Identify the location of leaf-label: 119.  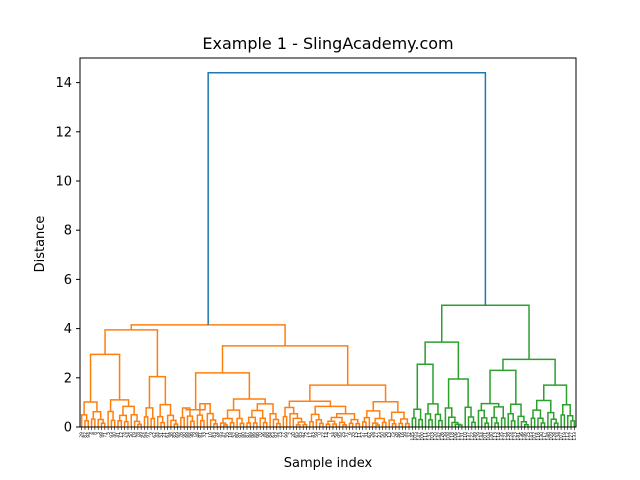
(565, 436).